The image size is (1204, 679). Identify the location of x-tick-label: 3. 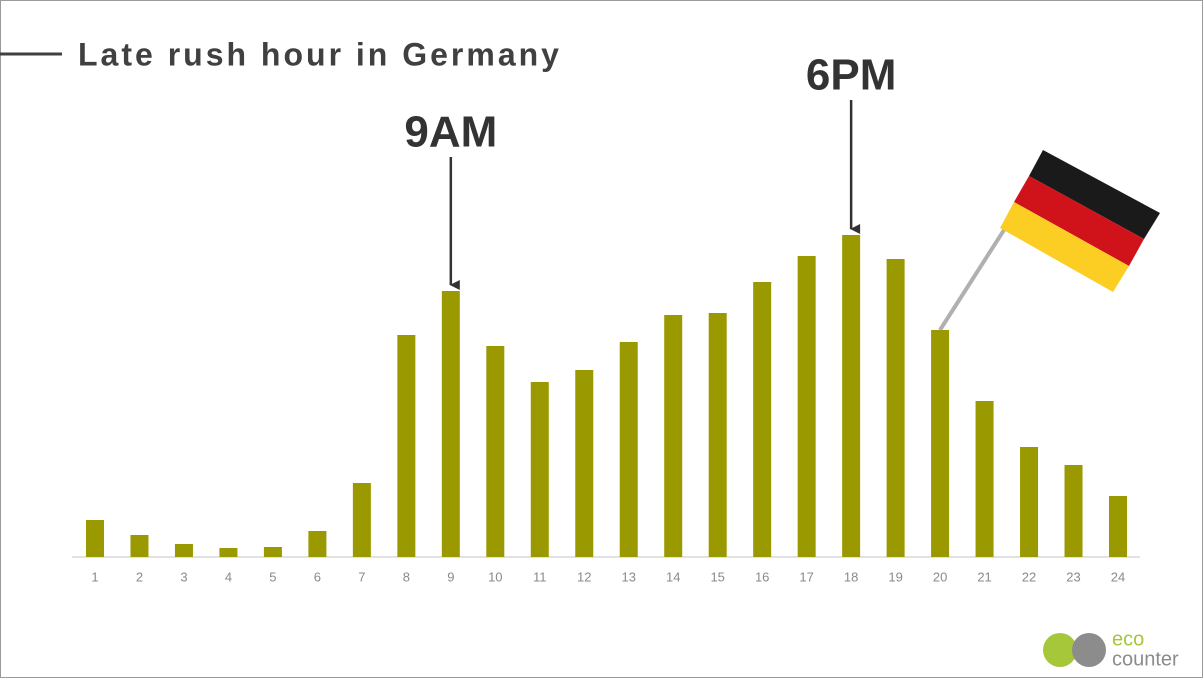
(183, 576).